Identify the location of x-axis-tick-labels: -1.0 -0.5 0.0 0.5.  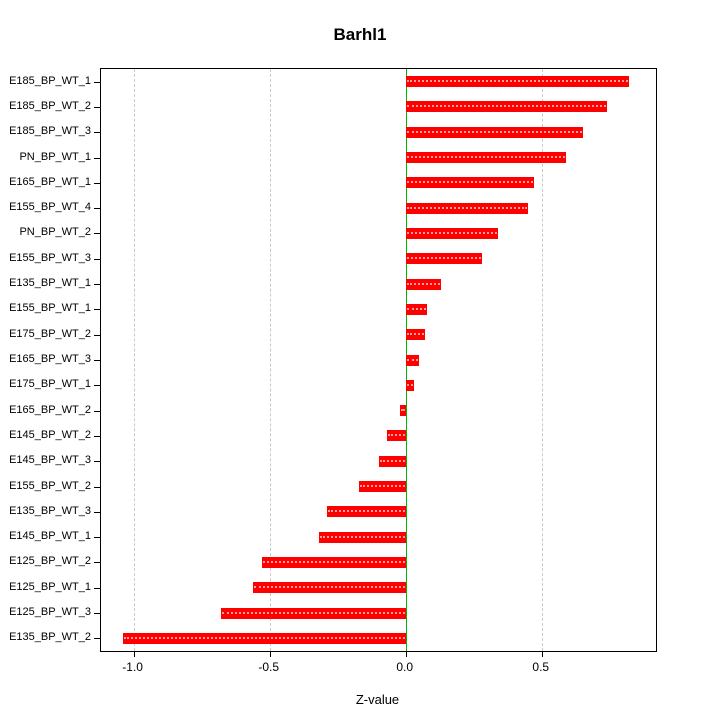
(377, 668).